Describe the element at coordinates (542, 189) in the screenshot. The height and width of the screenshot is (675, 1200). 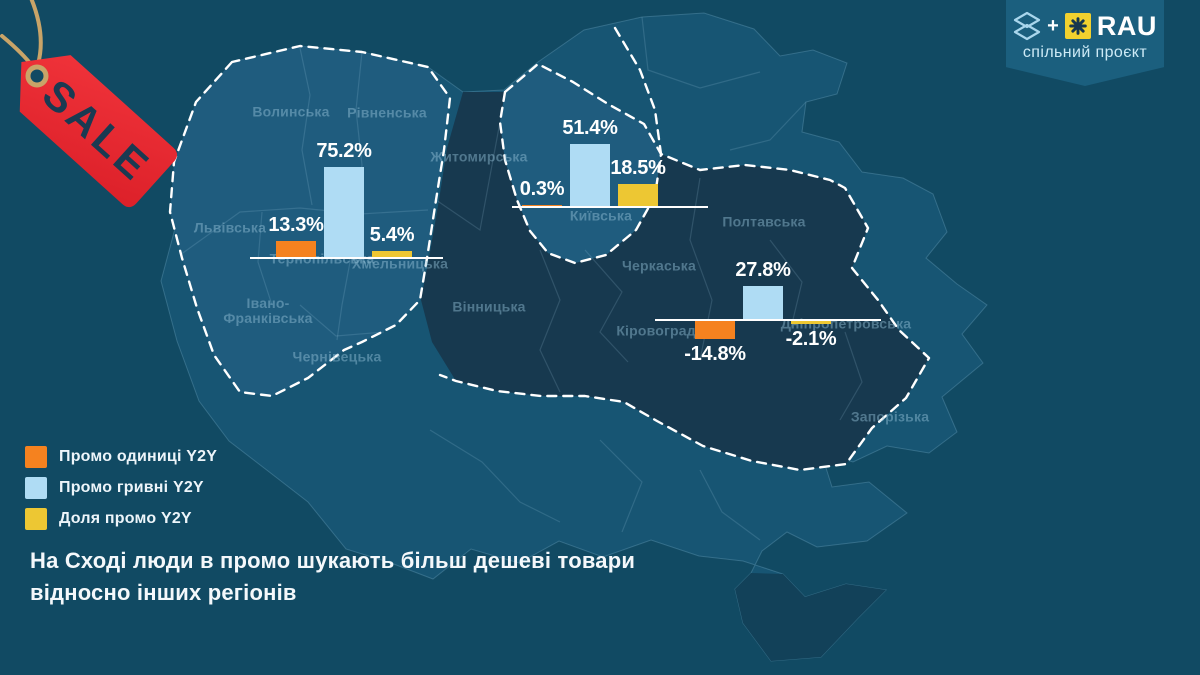
I see `chart-bar-value-label: 0.3%` at that location.